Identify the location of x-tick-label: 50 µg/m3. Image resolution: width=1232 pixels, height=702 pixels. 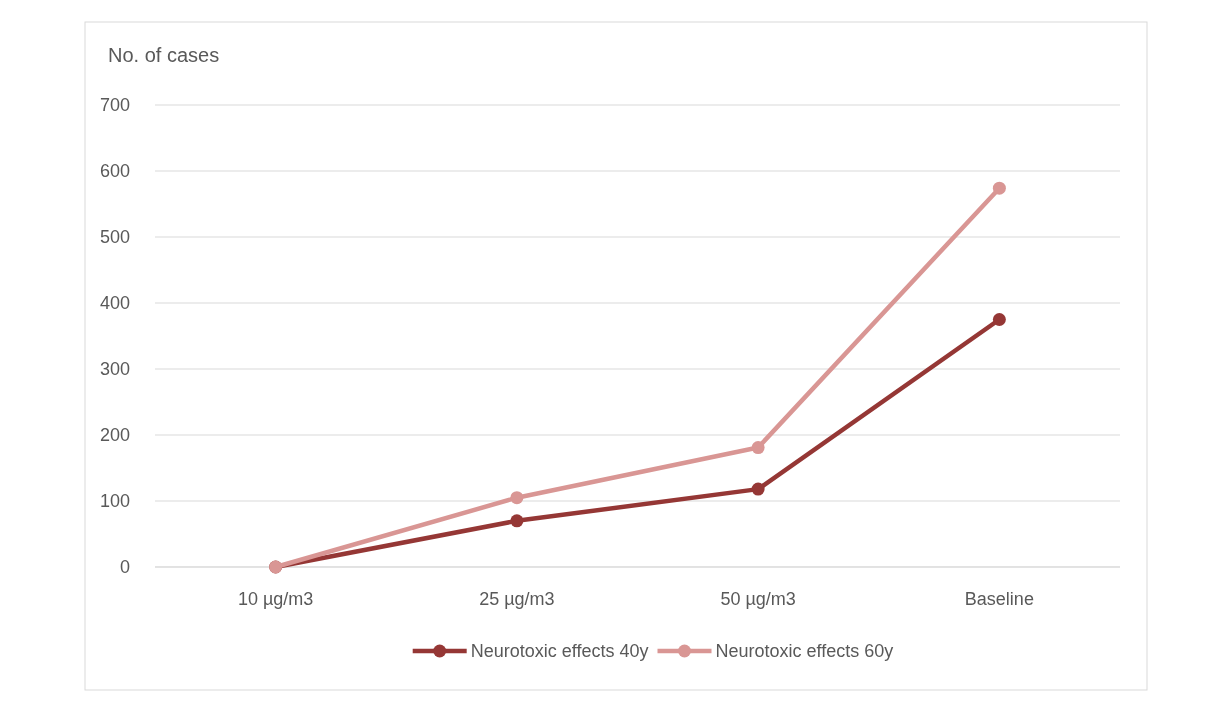
(758, 599).